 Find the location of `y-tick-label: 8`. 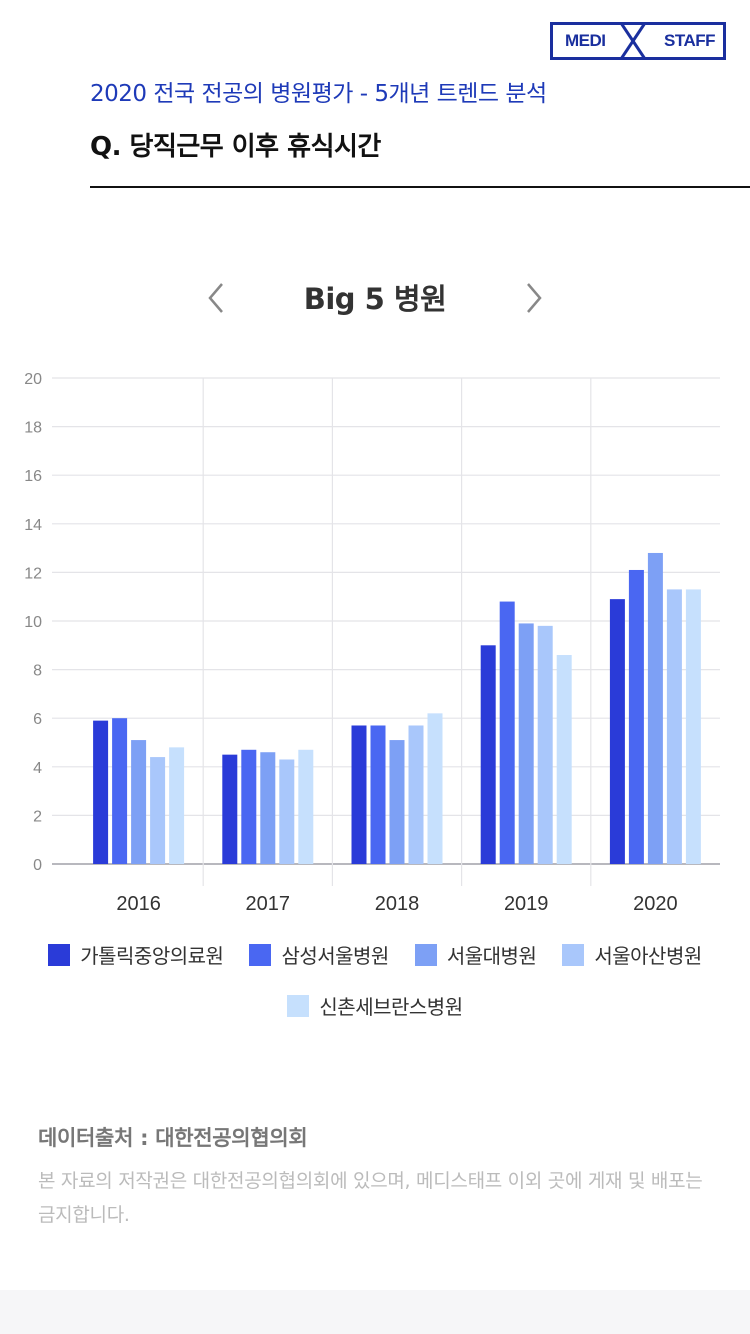

y-tick-label: 8 is located at coordinates (37, 671).